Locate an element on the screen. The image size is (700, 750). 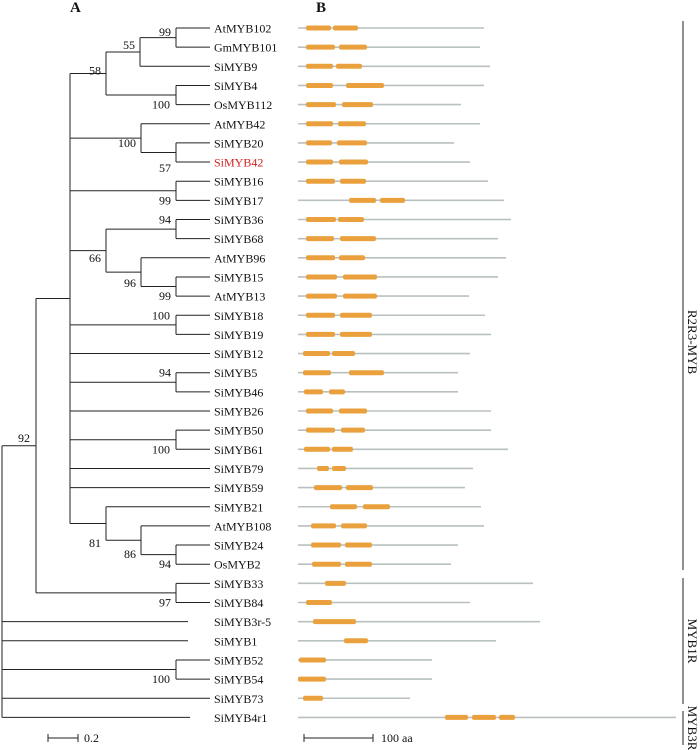
bootstrap-value: 96 is located at coordinates (130, 283).